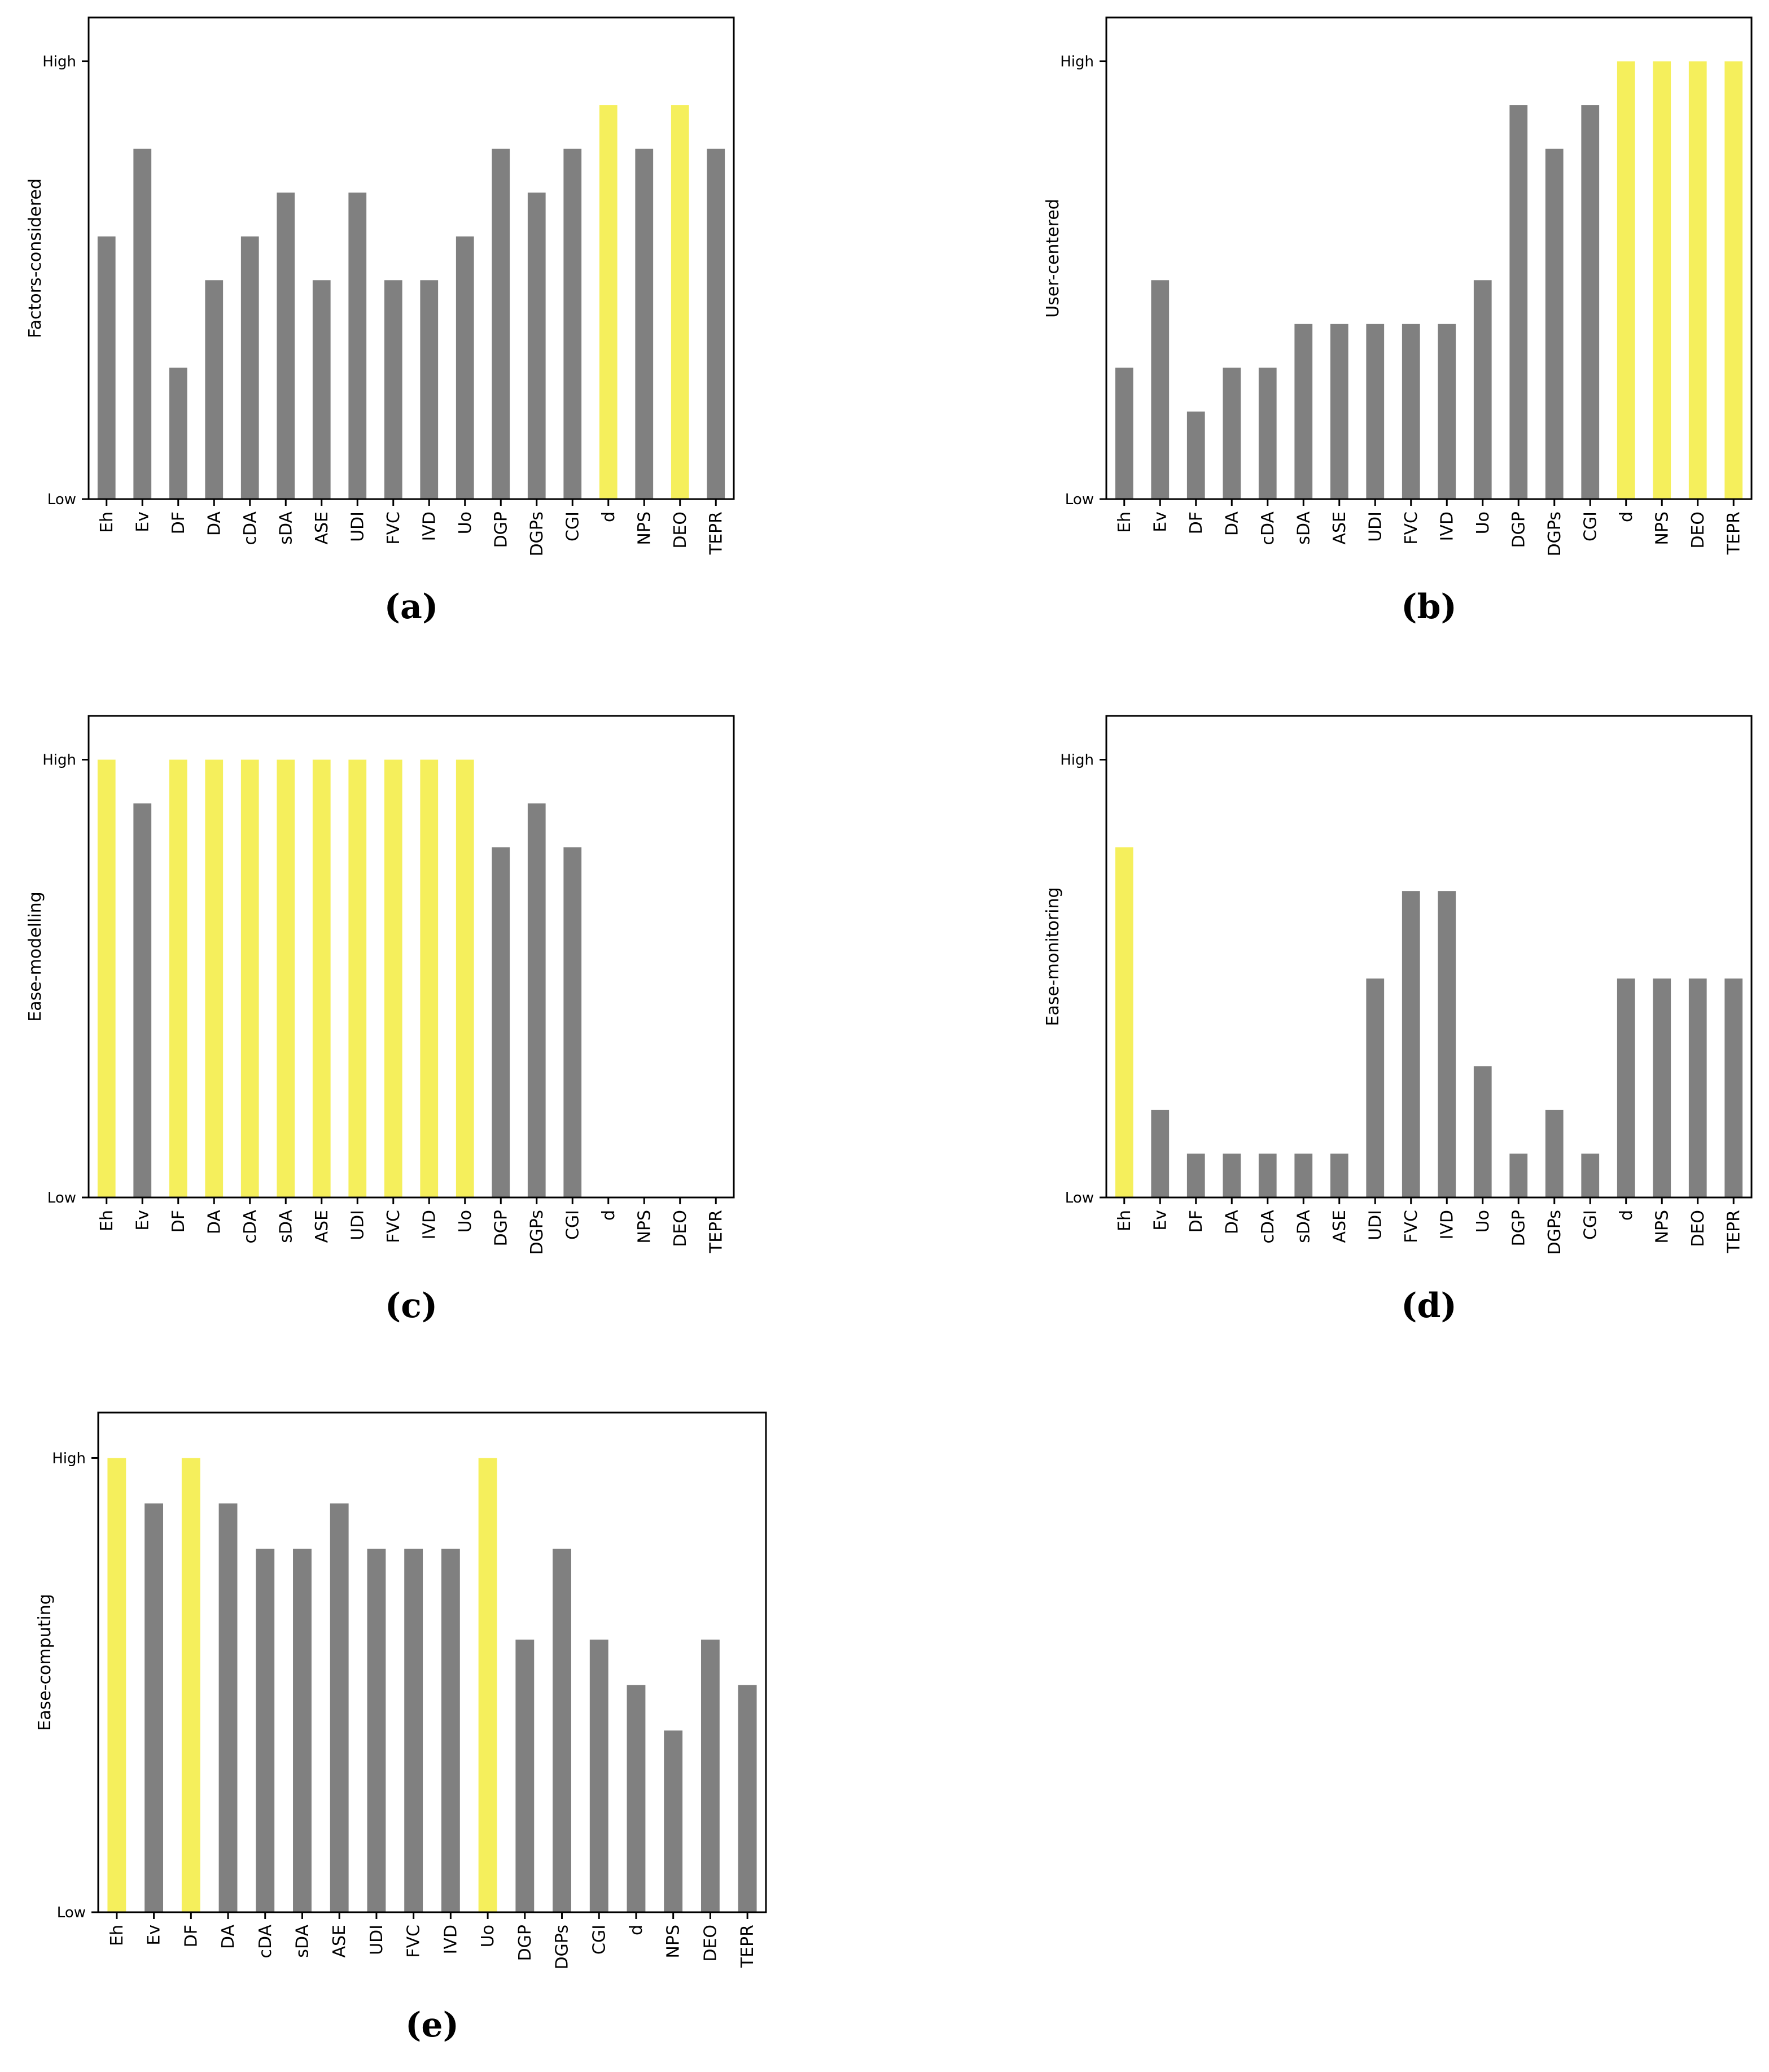  I want to click on bar-sDA, so click(286, 978).